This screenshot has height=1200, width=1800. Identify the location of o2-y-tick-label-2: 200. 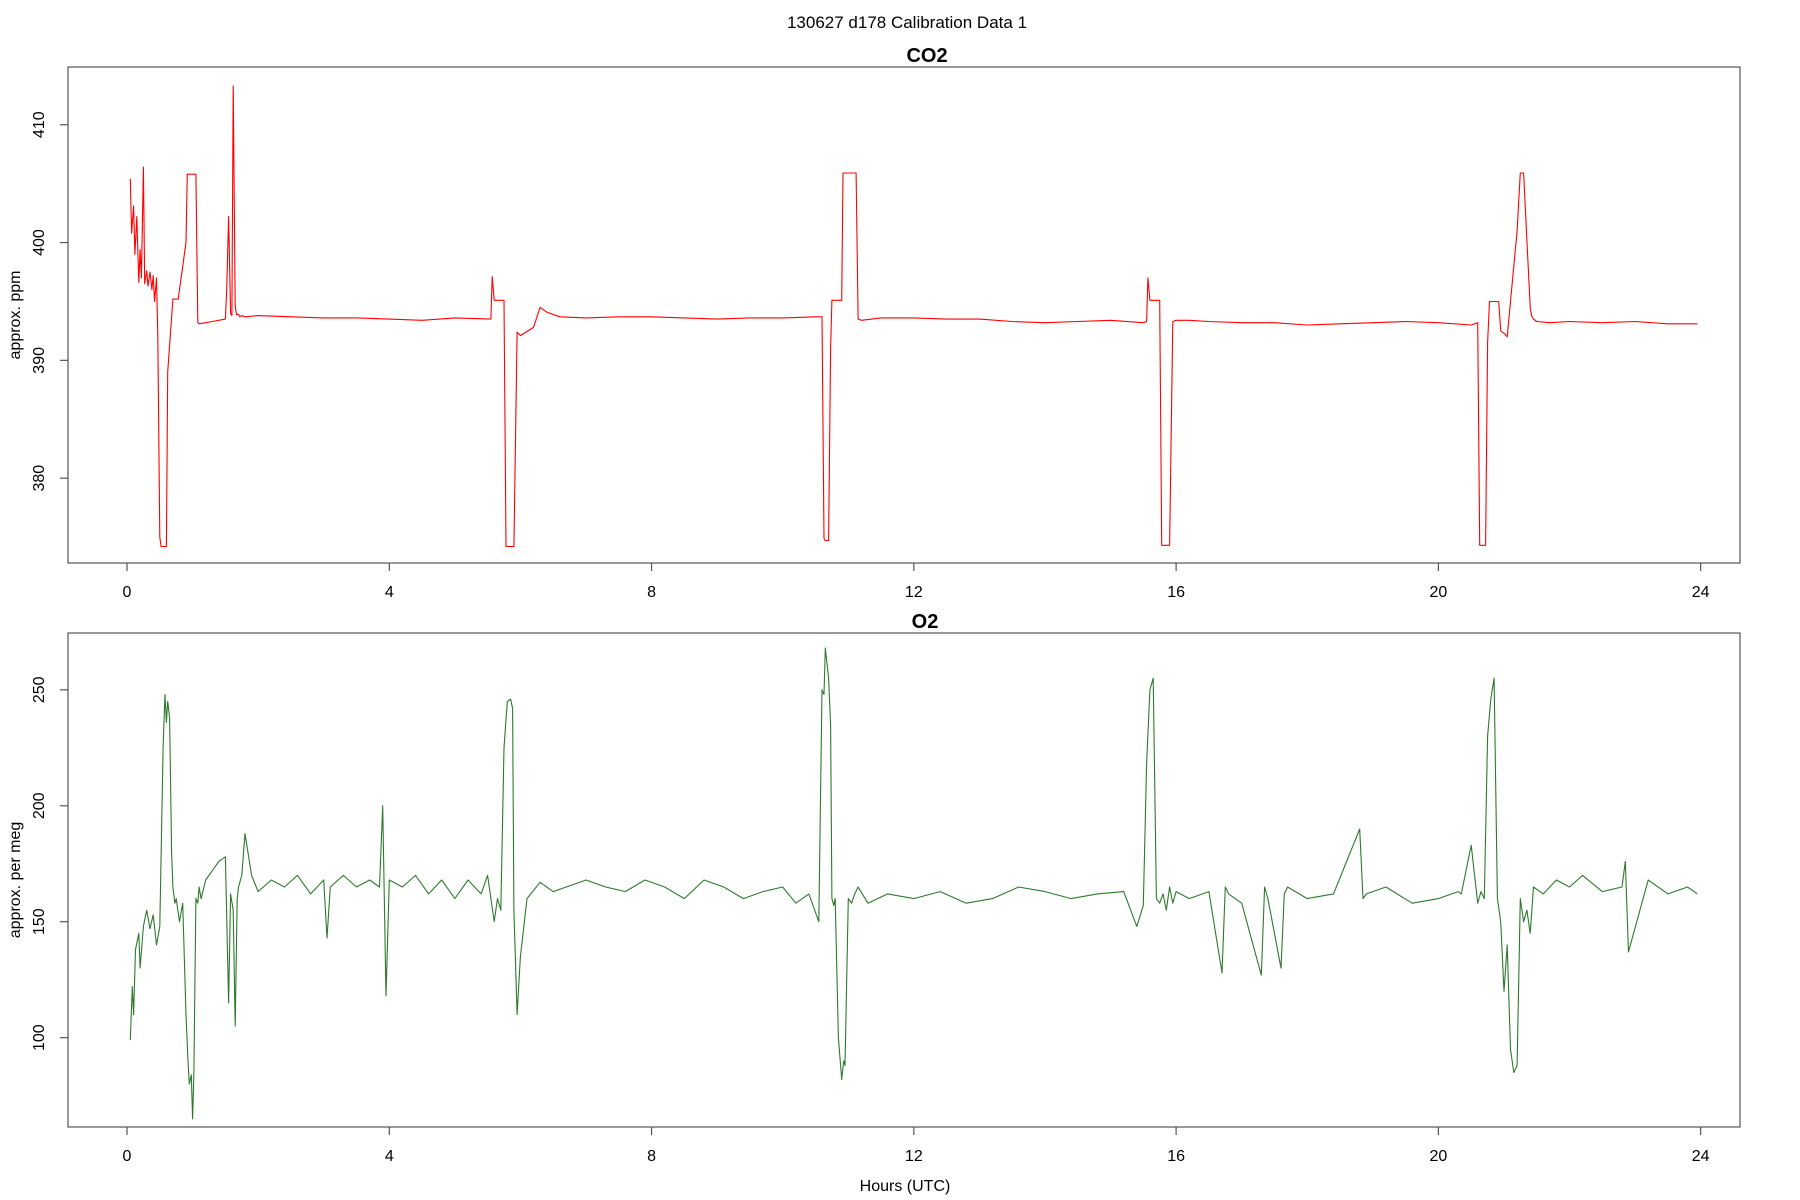
(39, 805).